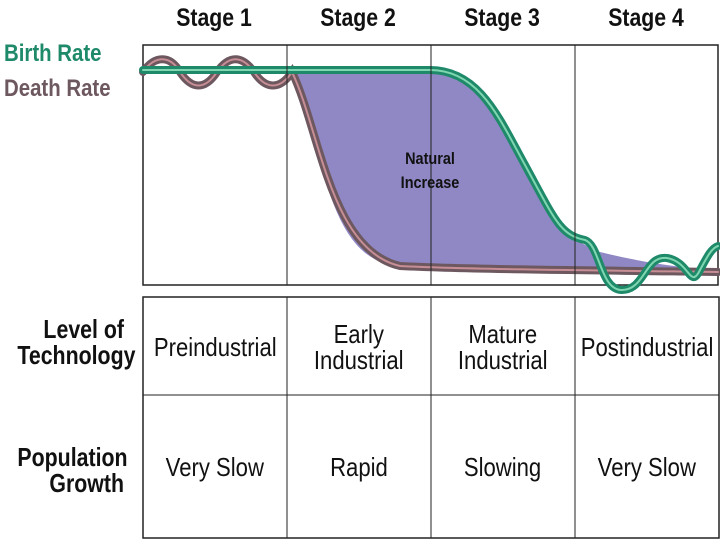 This screenshot has width=720, height=540. What do you see at coordinates (57, 88) in the screenshot?
I see `death-rate-label: Death Rate` at bounding box center [57, 88].